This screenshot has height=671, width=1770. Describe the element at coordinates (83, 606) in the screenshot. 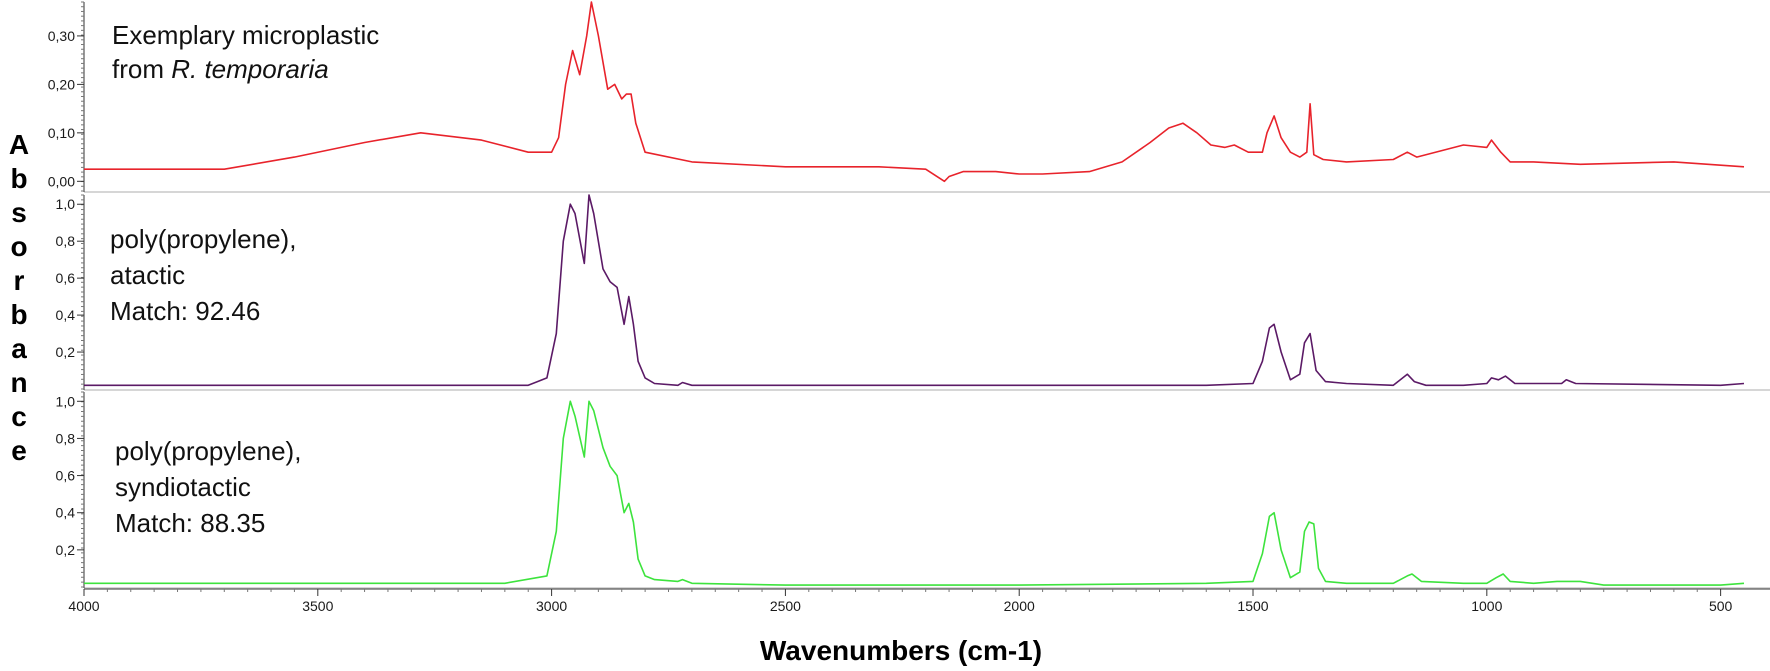

I see `x-tick-label: 4000` at that location.